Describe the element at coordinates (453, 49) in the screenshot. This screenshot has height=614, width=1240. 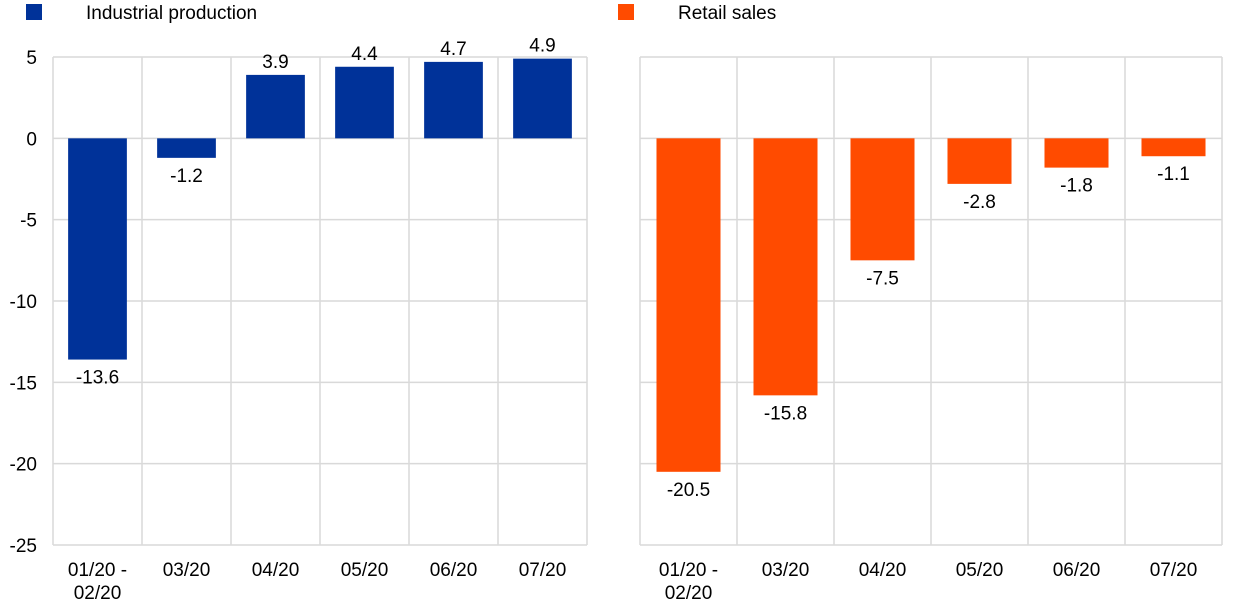
I see `data-label: 4.7` at that location.